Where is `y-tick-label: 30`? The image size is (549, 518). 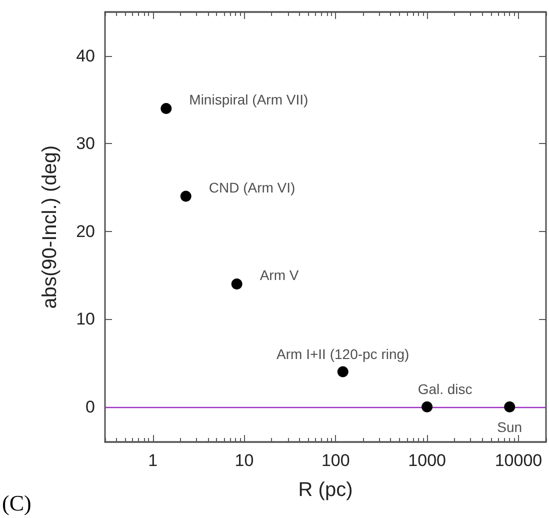 y-tick-label: 30 is located at coordinates (85, 144).